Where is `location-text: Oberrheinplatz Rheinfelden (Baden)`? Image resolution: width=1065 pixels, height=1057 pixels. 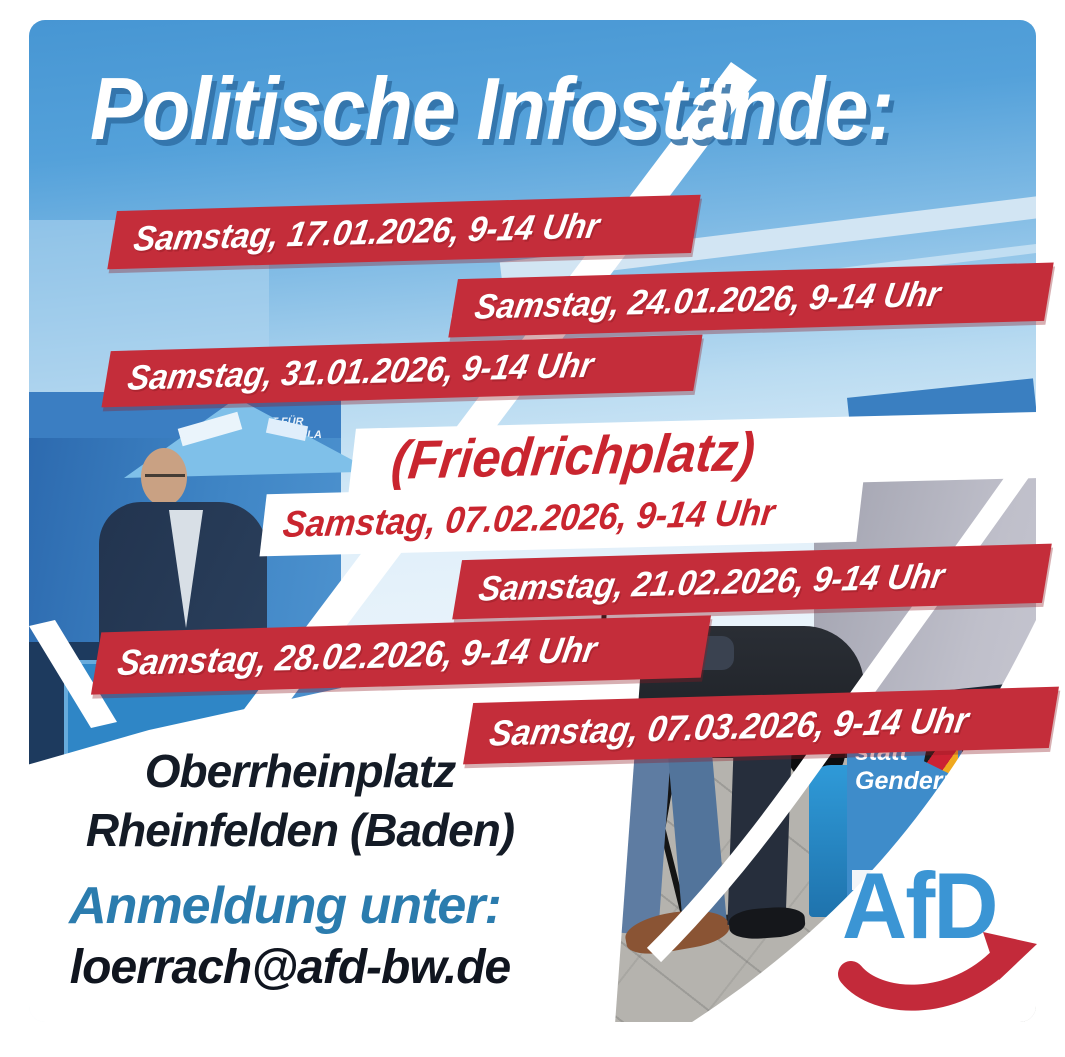 location-text: Oberrheinplatz Rheinfelden (Baden) is located at coordinates (300, 800).